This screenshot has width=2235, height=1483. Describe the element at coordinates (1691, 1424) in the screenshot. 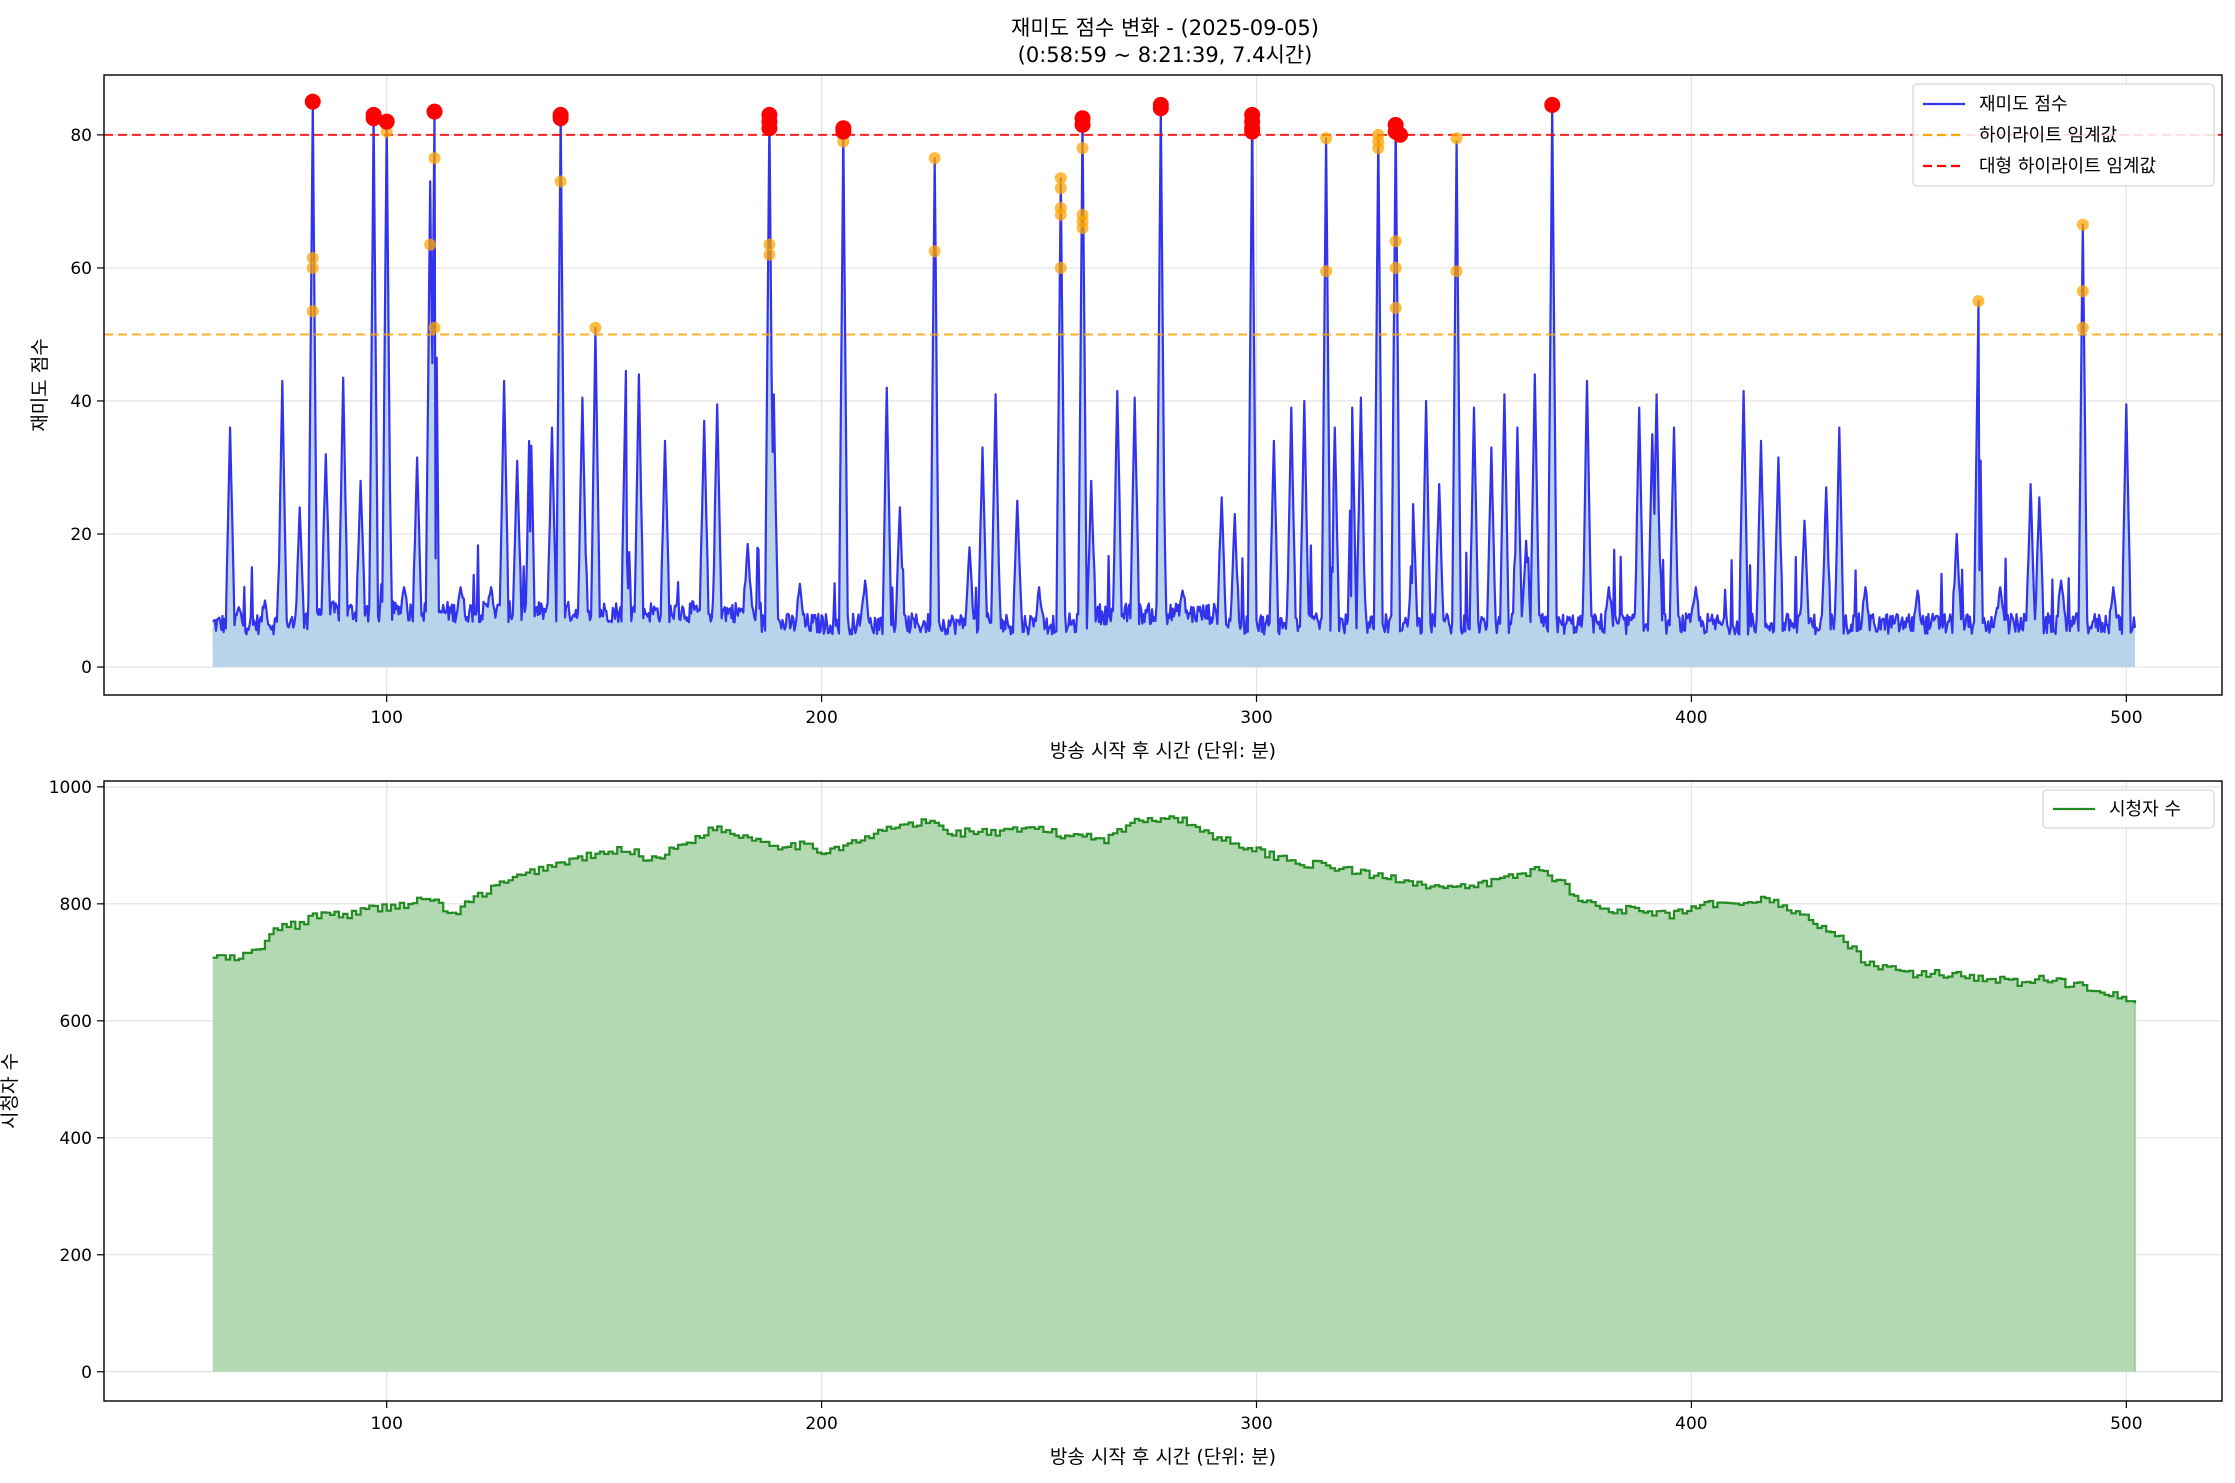

I see `c2-x-tick-label: 400` at that location.